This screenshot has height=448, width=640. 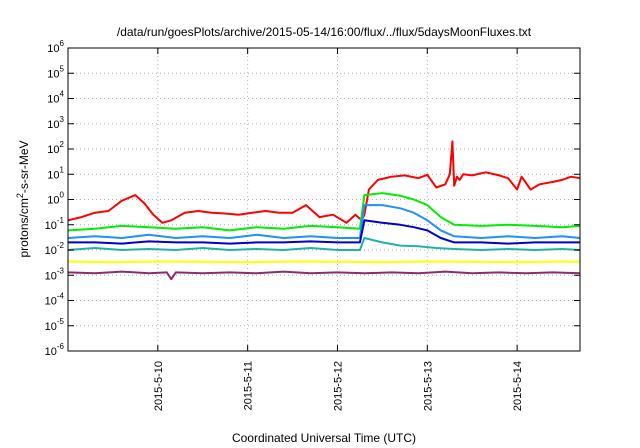 I want to click on x-tick-label: 2015-5-10, so click(x=159, y=386).